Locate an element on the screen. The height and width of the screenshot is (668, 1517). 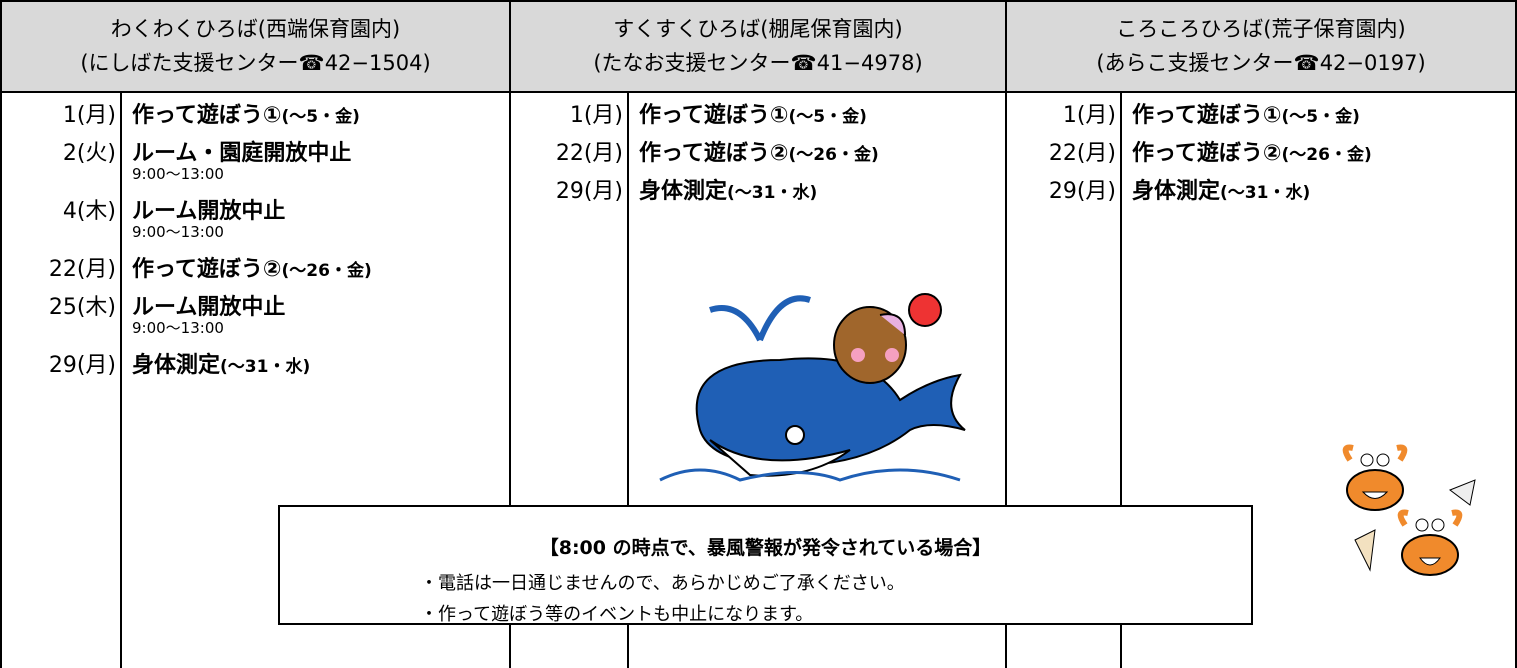
date: 4(木) is located at coordinates (89, 211).